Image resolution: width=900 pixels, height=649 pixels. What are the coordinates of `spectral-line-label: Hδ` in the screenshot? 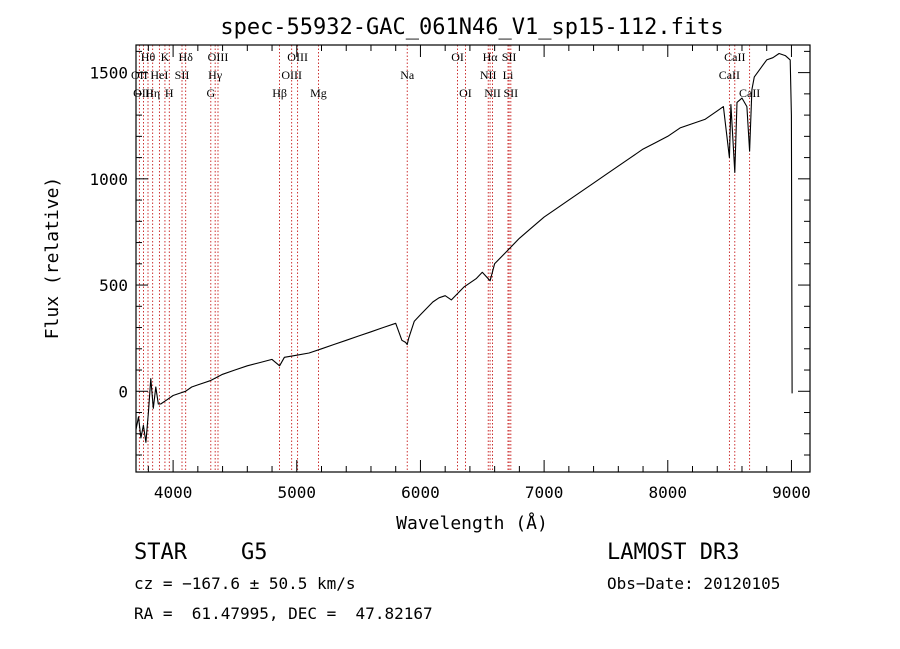 It's located at (186, 57).